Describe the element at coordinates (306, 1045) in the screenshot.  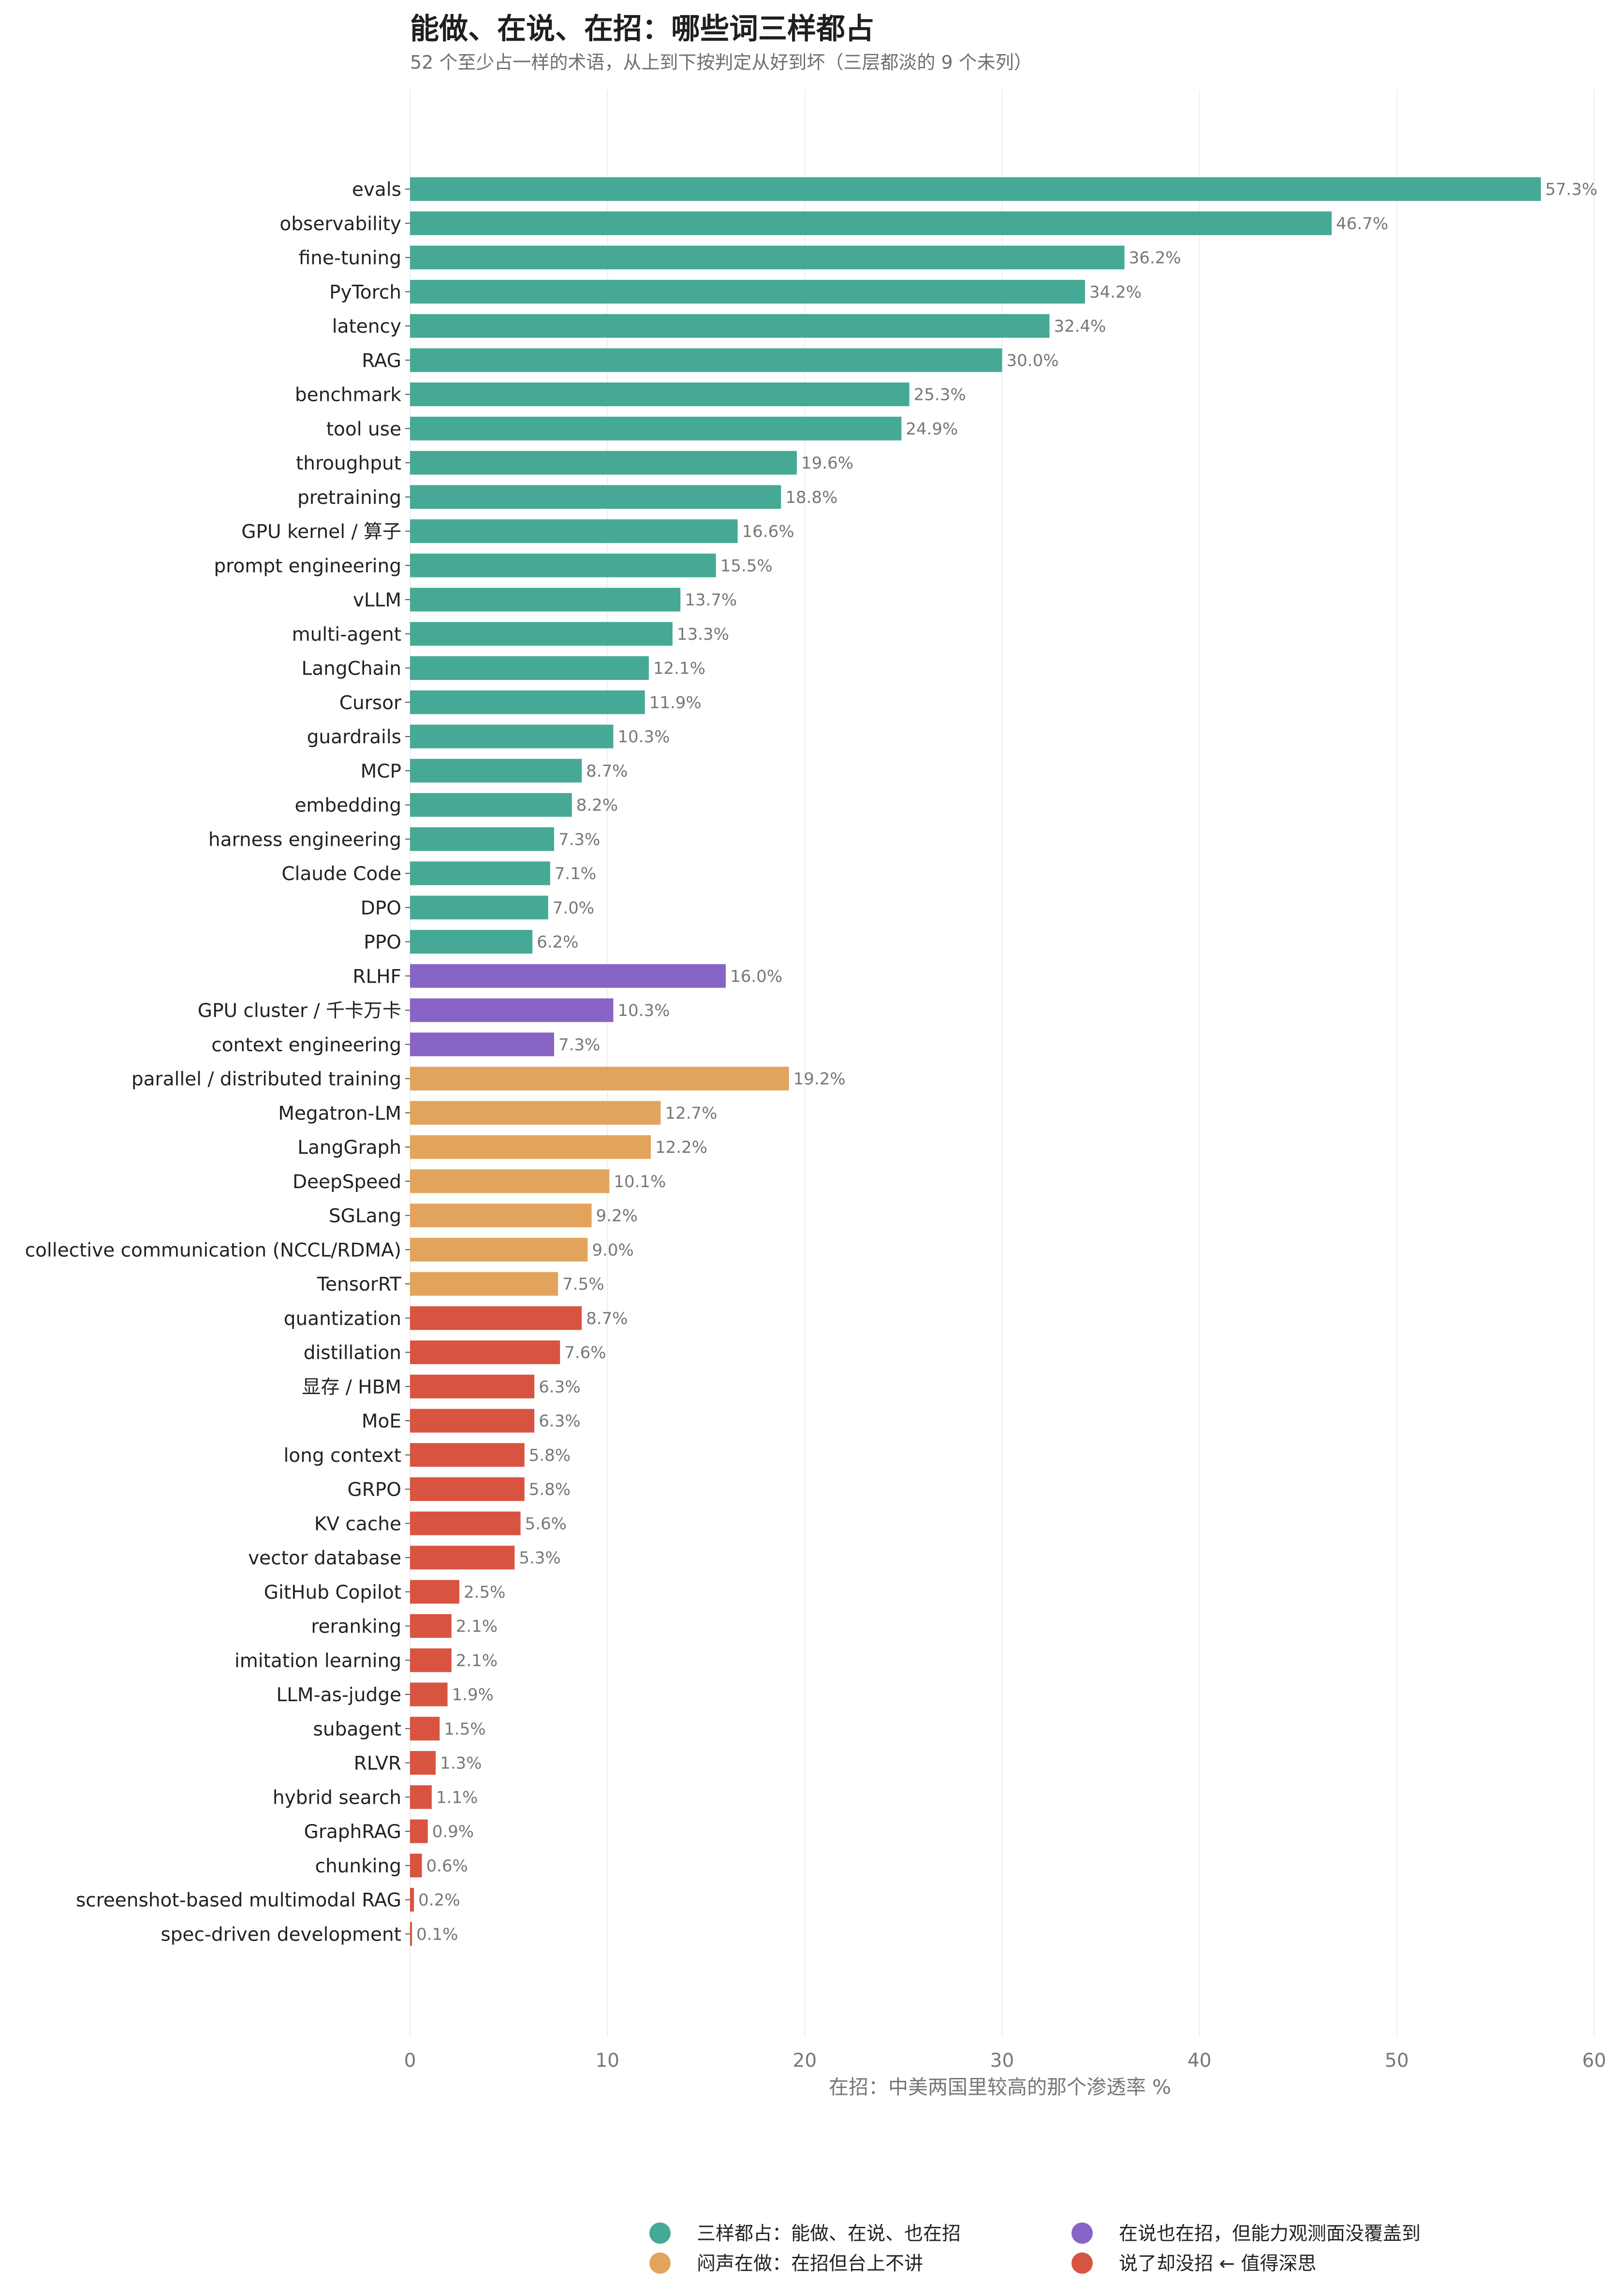
I see `category-label: context engineering` at that location.